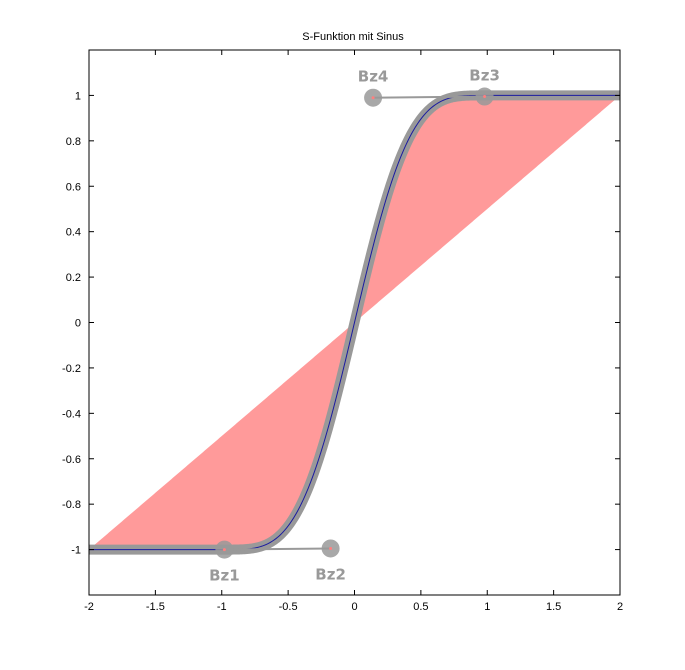 The height and width of the screenshot is (670, 685). Describe the element at coordinates (73, 278) in the screenshot. I see `y-tick-label: 0.2` at that location.